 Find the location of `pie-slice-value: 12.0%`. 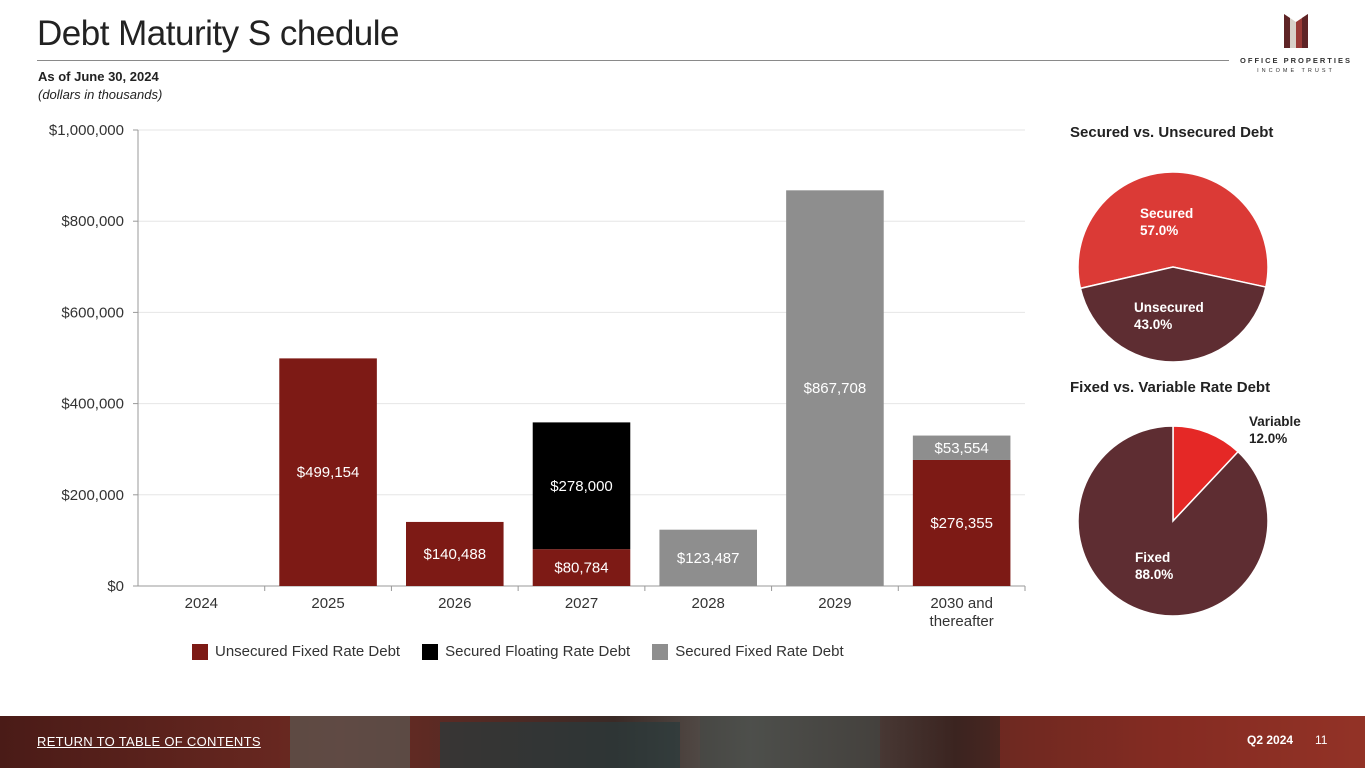

pie-slice-value: 12.0% is located at coordinates (1268, 438).